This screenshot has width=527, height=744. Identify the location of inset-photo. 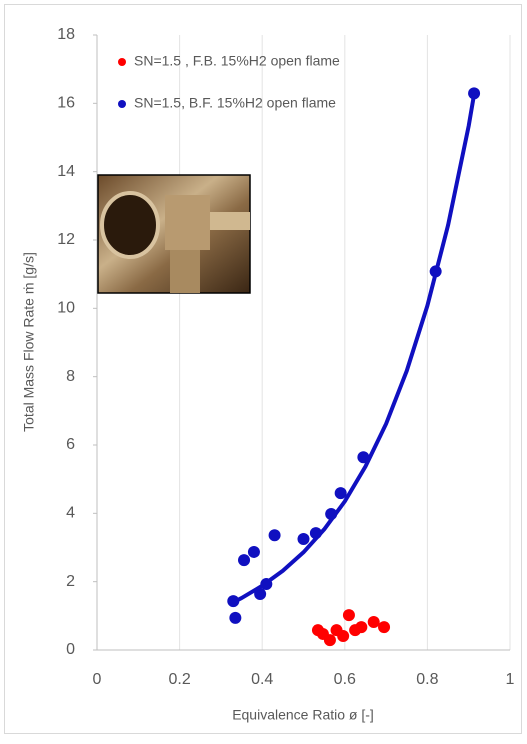
(174, 234).